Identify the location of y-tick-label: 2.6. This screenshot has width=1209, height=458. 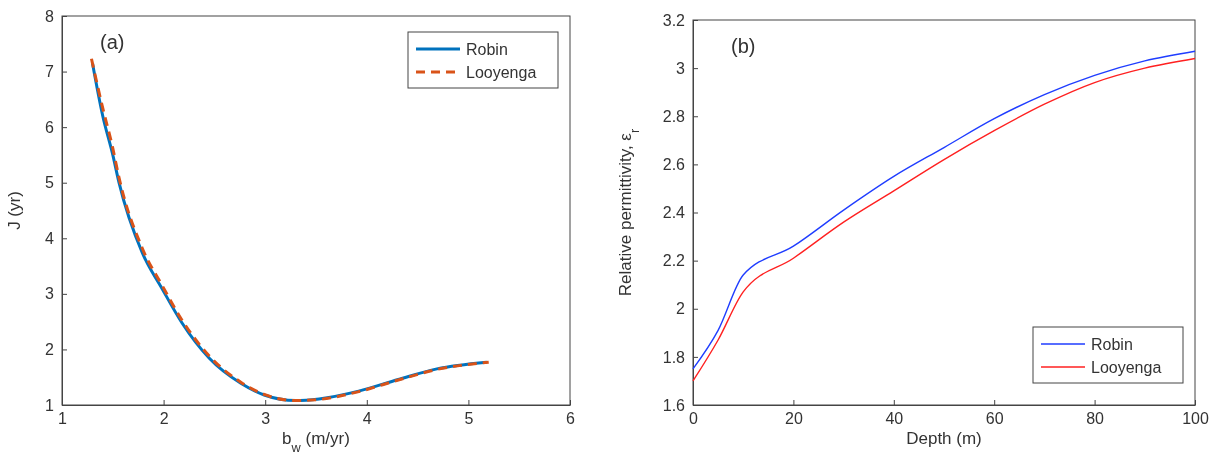
(674, 164).